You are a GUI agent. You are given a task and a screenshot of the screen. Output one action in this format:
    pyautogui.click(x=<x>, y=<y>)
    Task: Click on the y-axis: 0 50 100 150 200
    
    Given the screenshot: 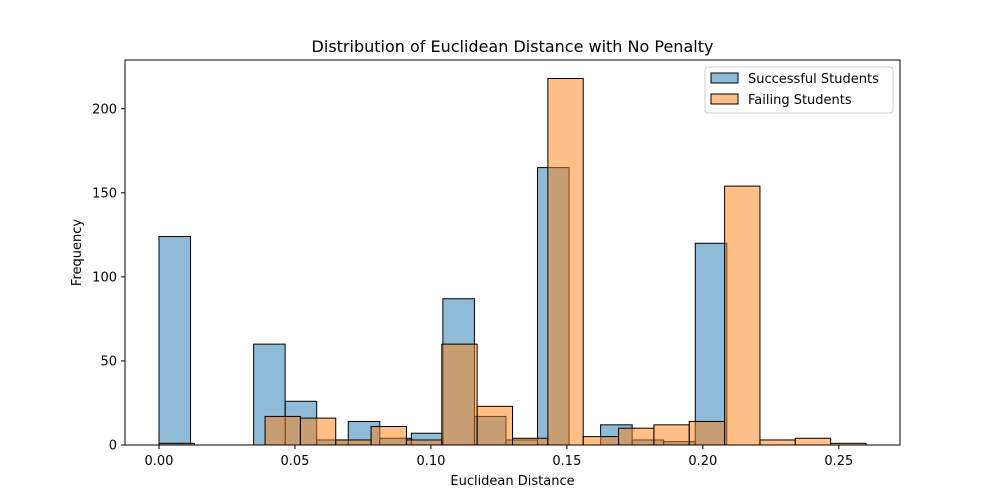 What is the action you would take?
    pyautogui.click(x=108, y=278)
    